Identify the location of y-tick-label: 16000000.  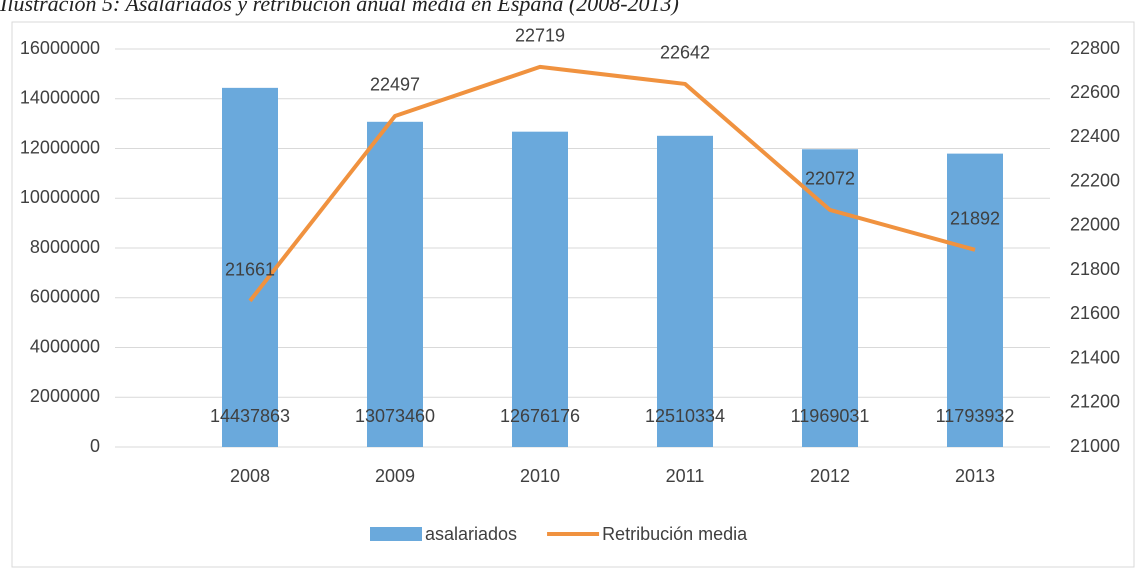
(60, 48).